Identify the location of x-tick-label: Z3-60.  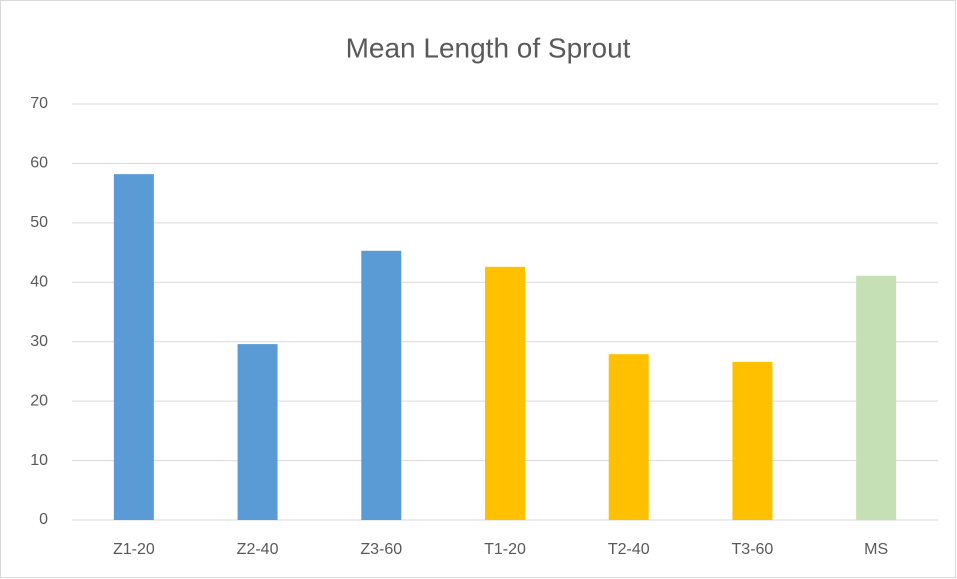
(381, 549).